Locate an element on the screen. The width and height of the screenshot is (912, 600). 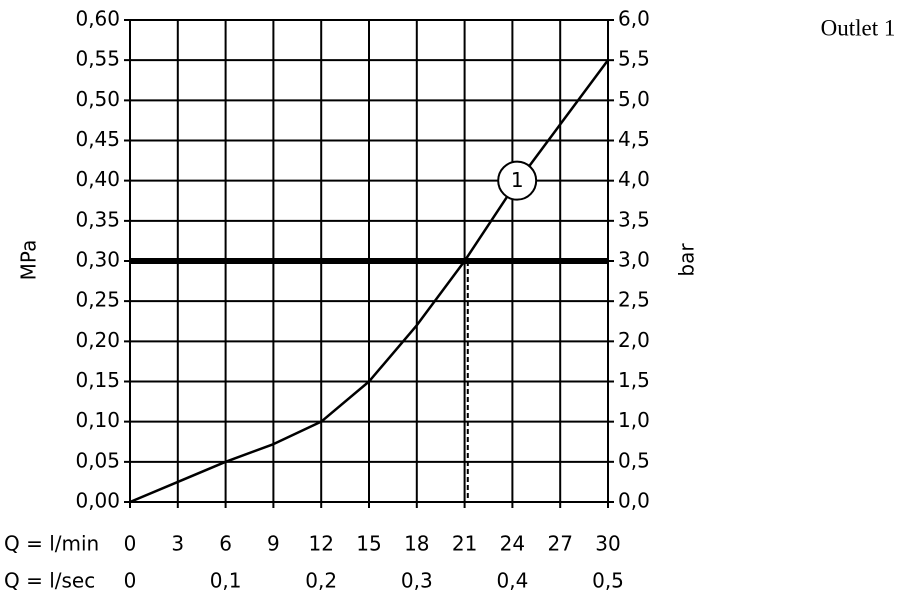
y2-tick-label: 6,0 is located at coordinates (634, 19).